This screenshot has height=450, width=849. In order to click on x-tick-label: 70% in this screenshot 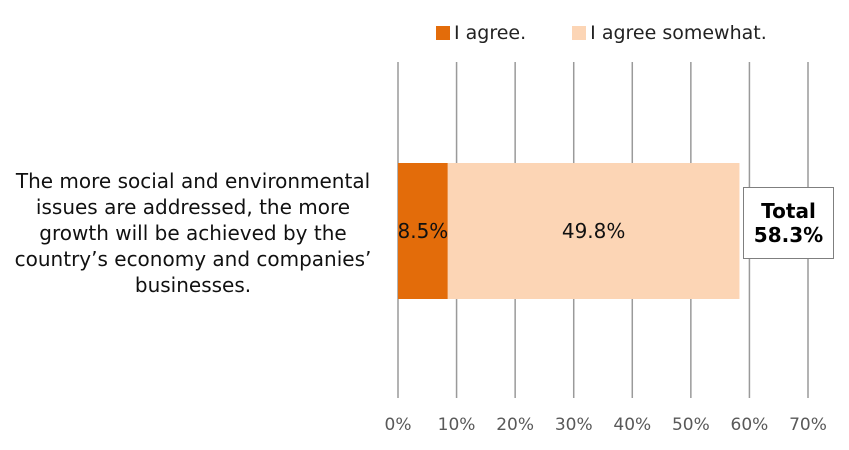, I will do `click(808, 425)`.